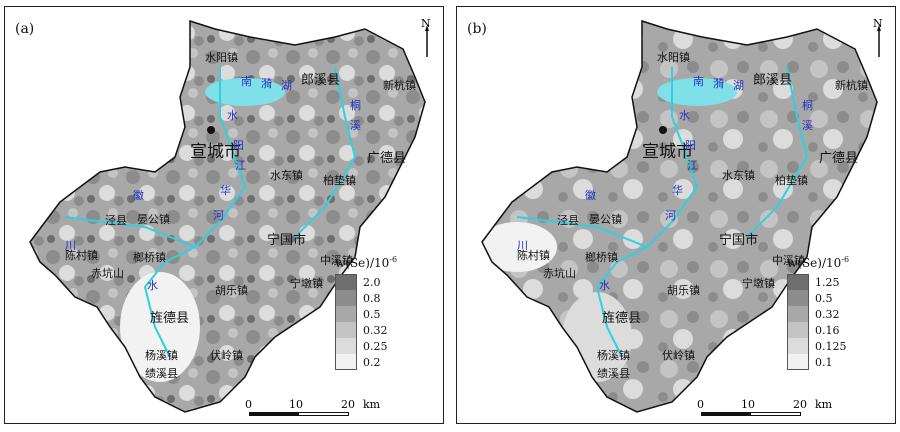 This screenshot has width=900, height=432. What do you see at coordinates (837, 346) in the screenshot?
I see `legend-item: 0.125` at bounding box center [837, 346].